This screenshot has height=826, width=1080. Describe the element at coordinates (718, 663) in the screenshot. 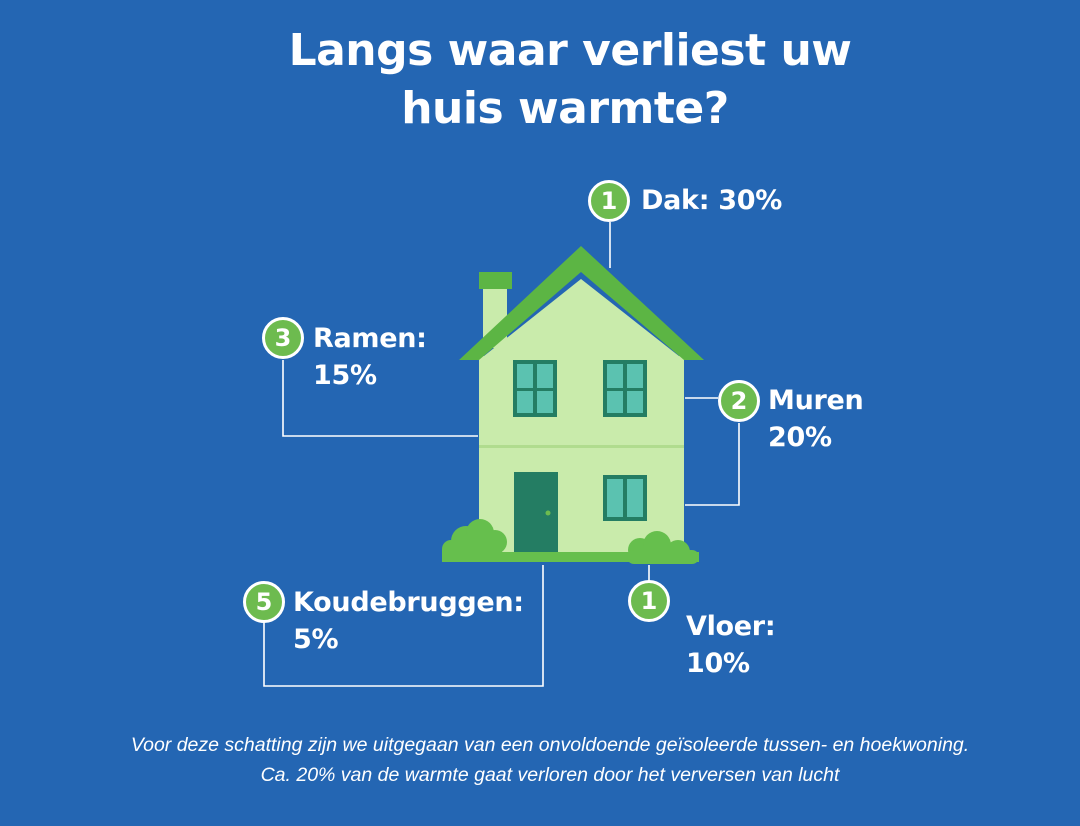

I see `floor-value: 10%` at that location.